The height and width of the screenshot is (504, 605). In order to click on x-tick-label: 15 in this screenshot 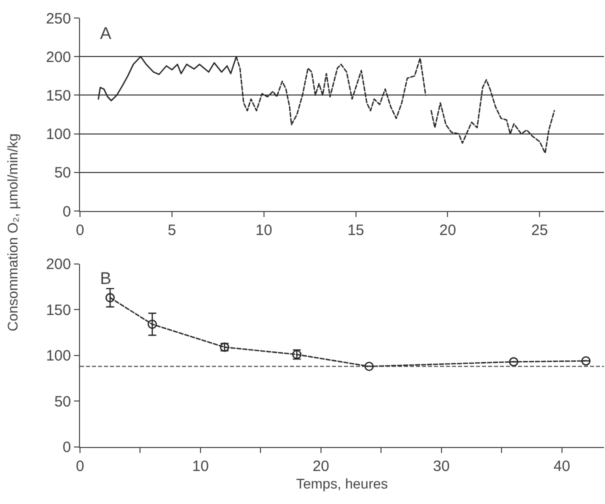, I will do `click(355, 231)`.